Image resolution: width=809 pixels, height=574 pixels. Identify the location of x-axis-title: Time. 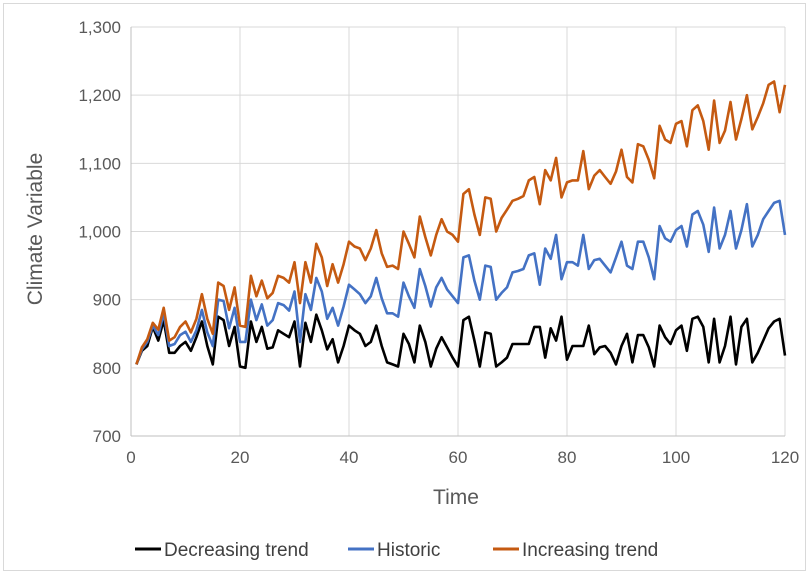
(456, 497).